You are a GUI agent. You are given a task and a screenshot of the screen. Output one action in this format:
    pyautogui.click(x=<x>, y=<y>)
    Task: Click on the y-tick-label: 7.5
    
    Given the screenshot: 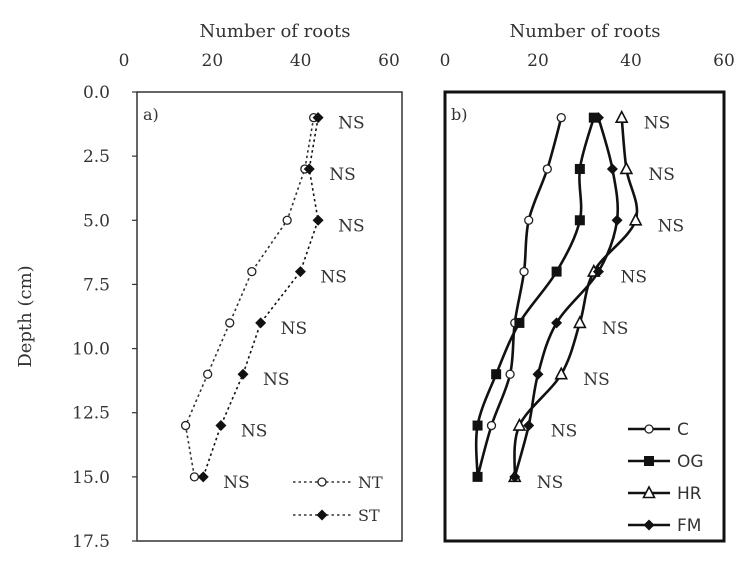 What is the action you would take?
    pyautogui.click(x=96, y=285)
    